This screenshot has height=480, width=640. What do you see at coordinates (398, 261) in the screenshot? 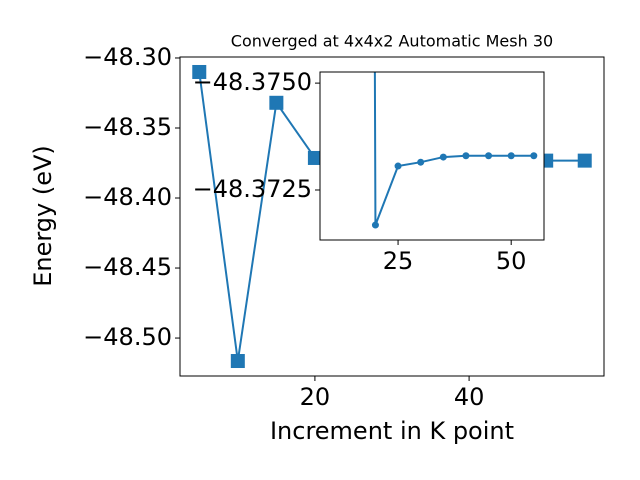
I see `x-tick-label: 25` at bounding box center [398, 261].